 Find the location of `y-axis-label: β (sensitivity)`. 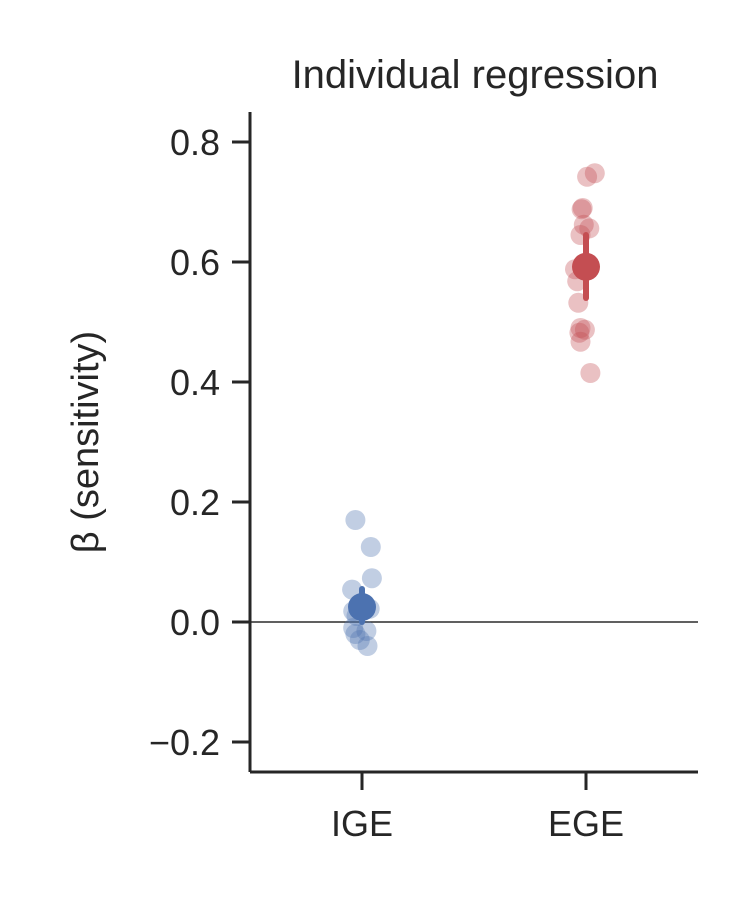

y-axis-label: β (sensitivity) is located at coordinates (86, 442).